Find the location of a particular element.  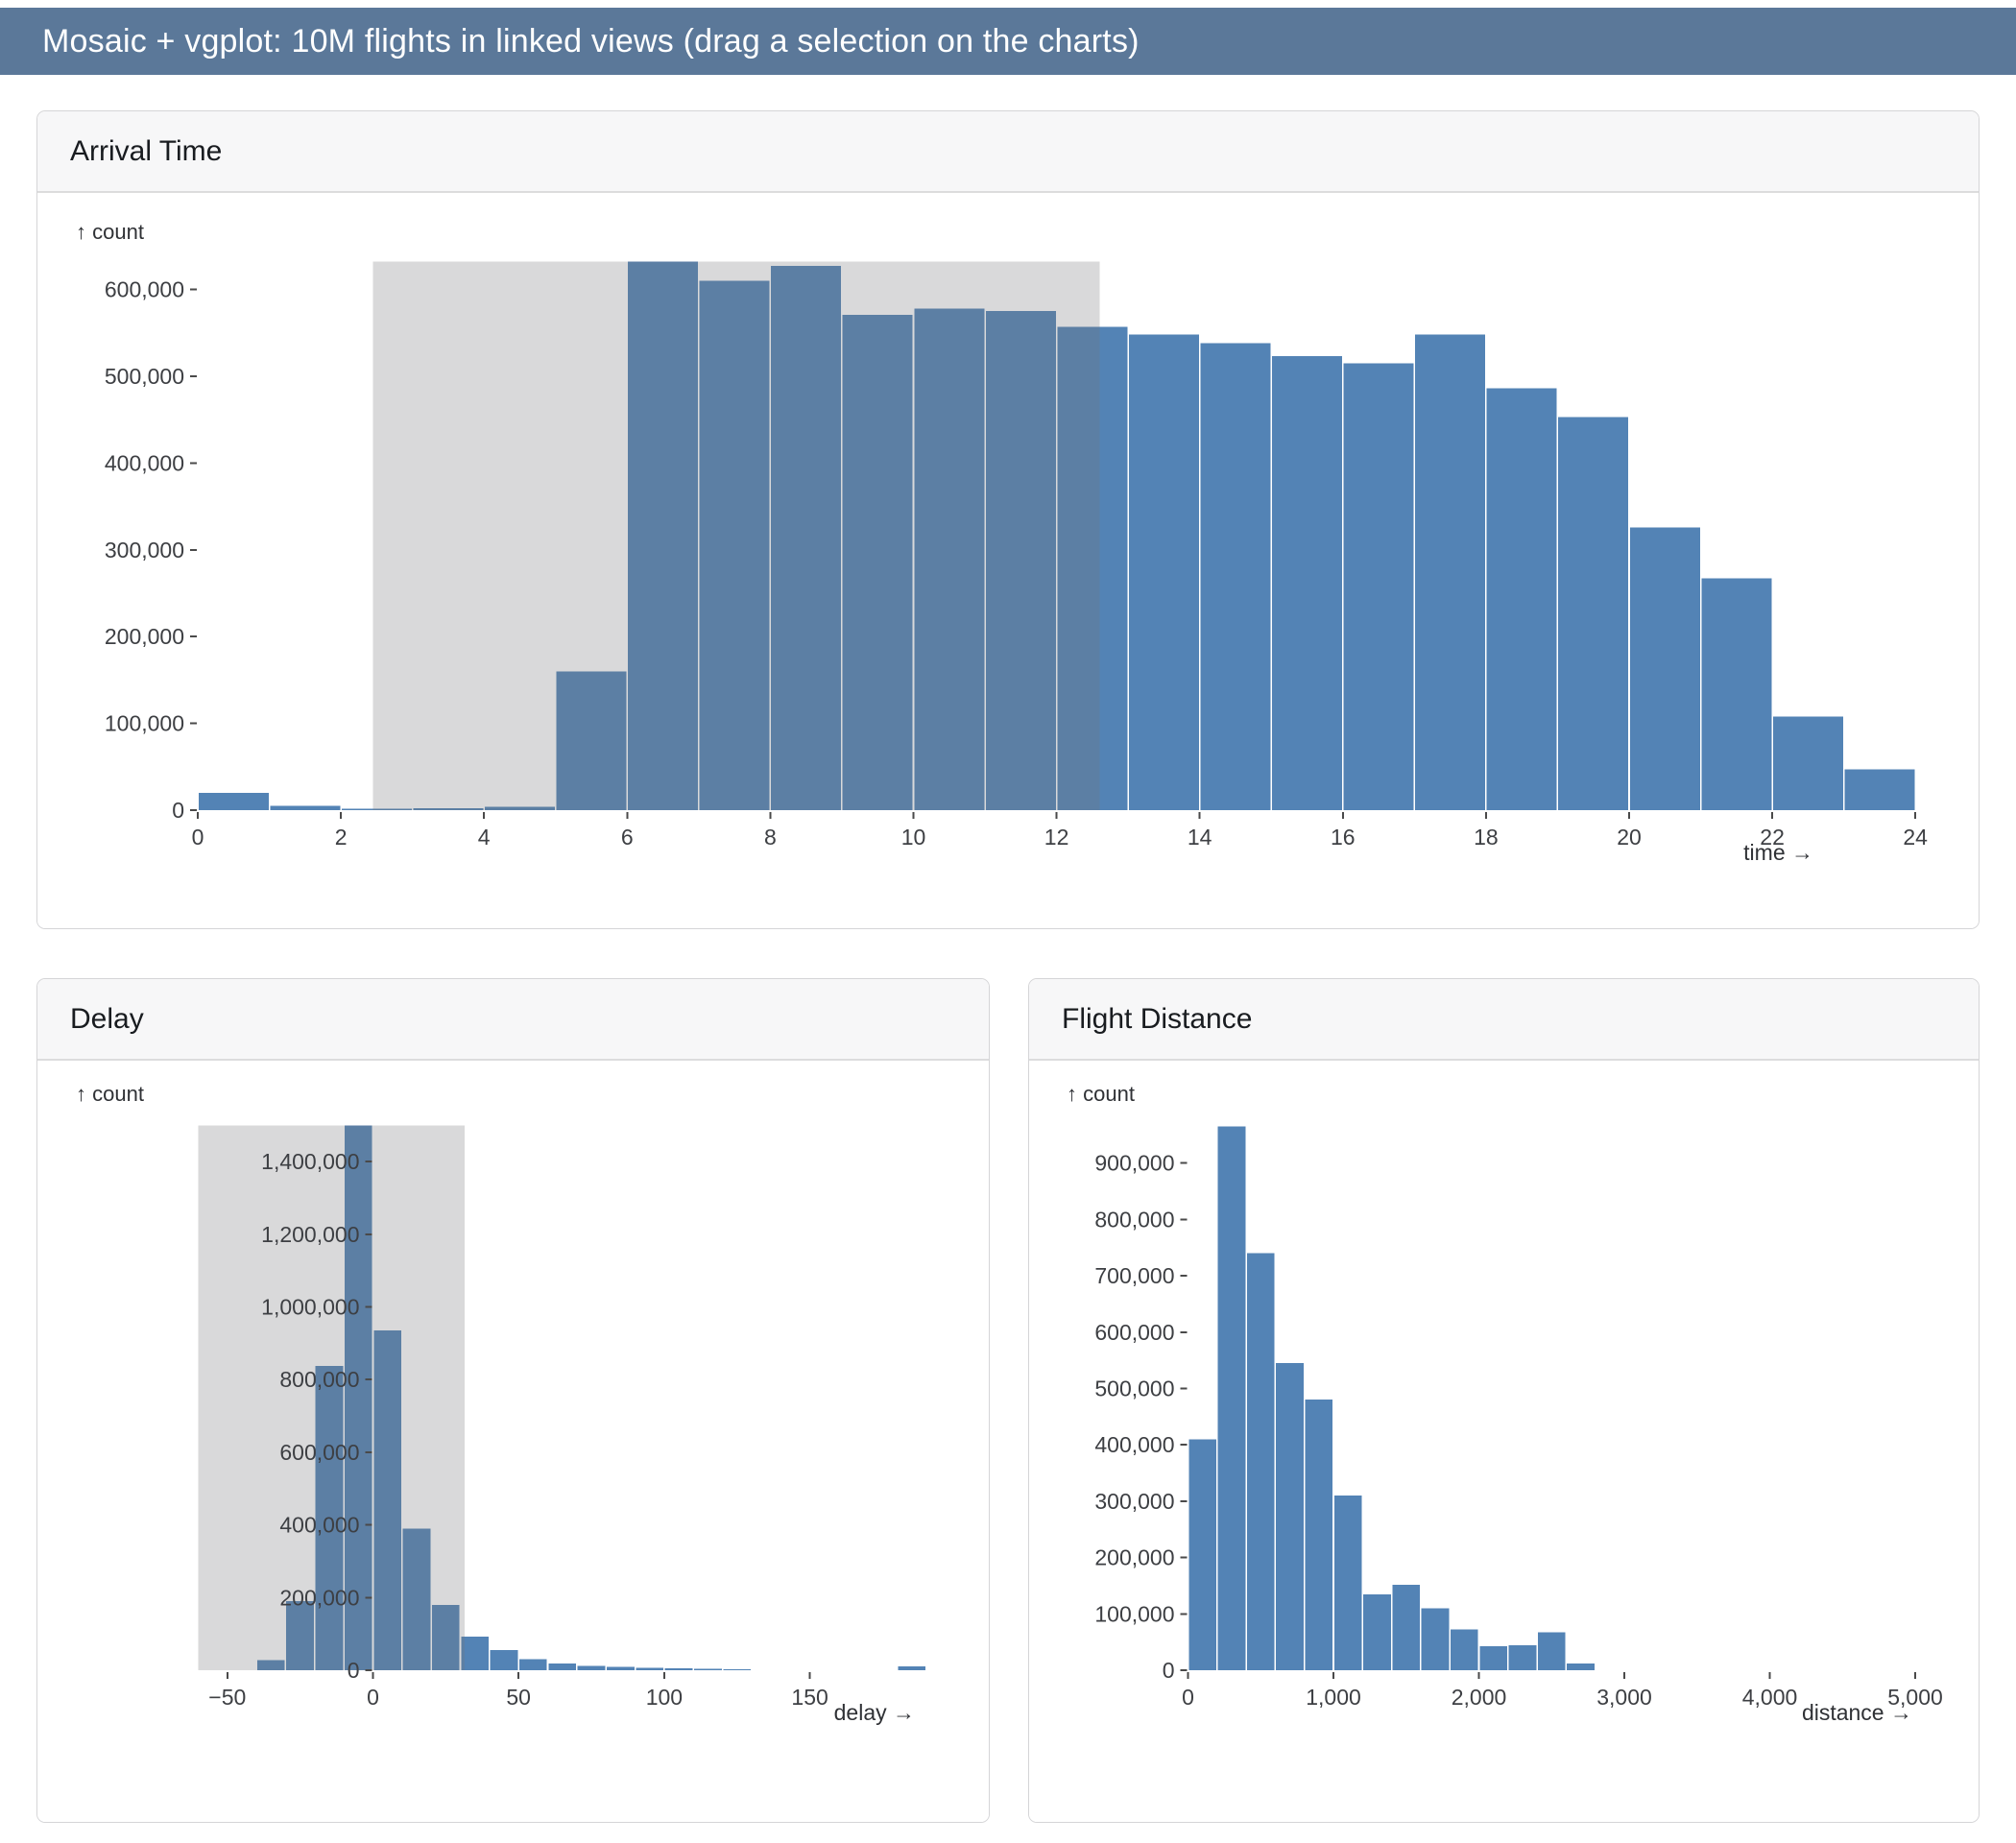

card-title-arrival-time: Arrival Time is located at coordinates (146, 150).